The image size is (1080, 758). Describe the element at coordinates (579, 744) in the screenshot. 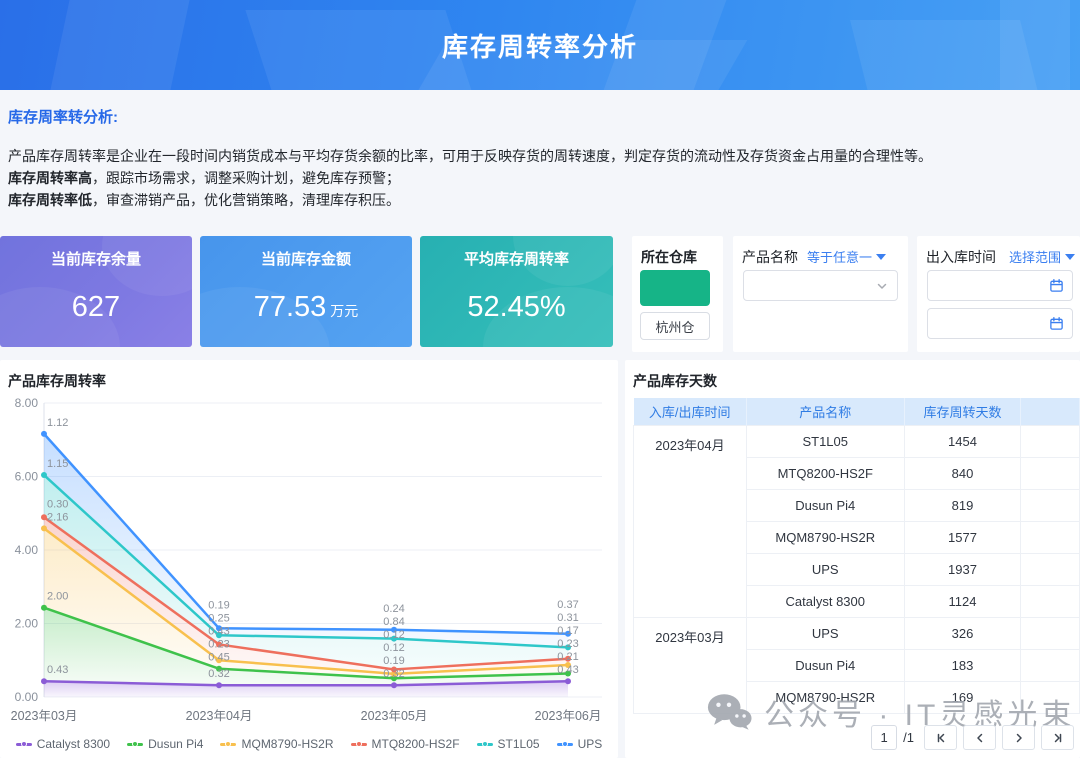

I see `legend-item-ups: UPS` at that location.